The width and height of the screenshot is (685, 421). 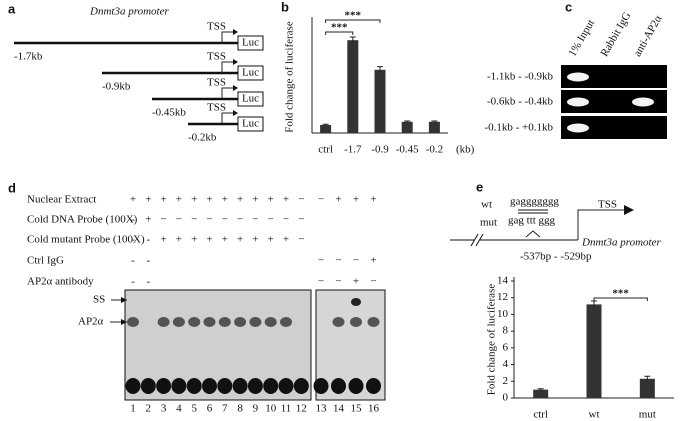 I want to click on mut-sequence: gag ttt ggg, so click(x=532, y=221).